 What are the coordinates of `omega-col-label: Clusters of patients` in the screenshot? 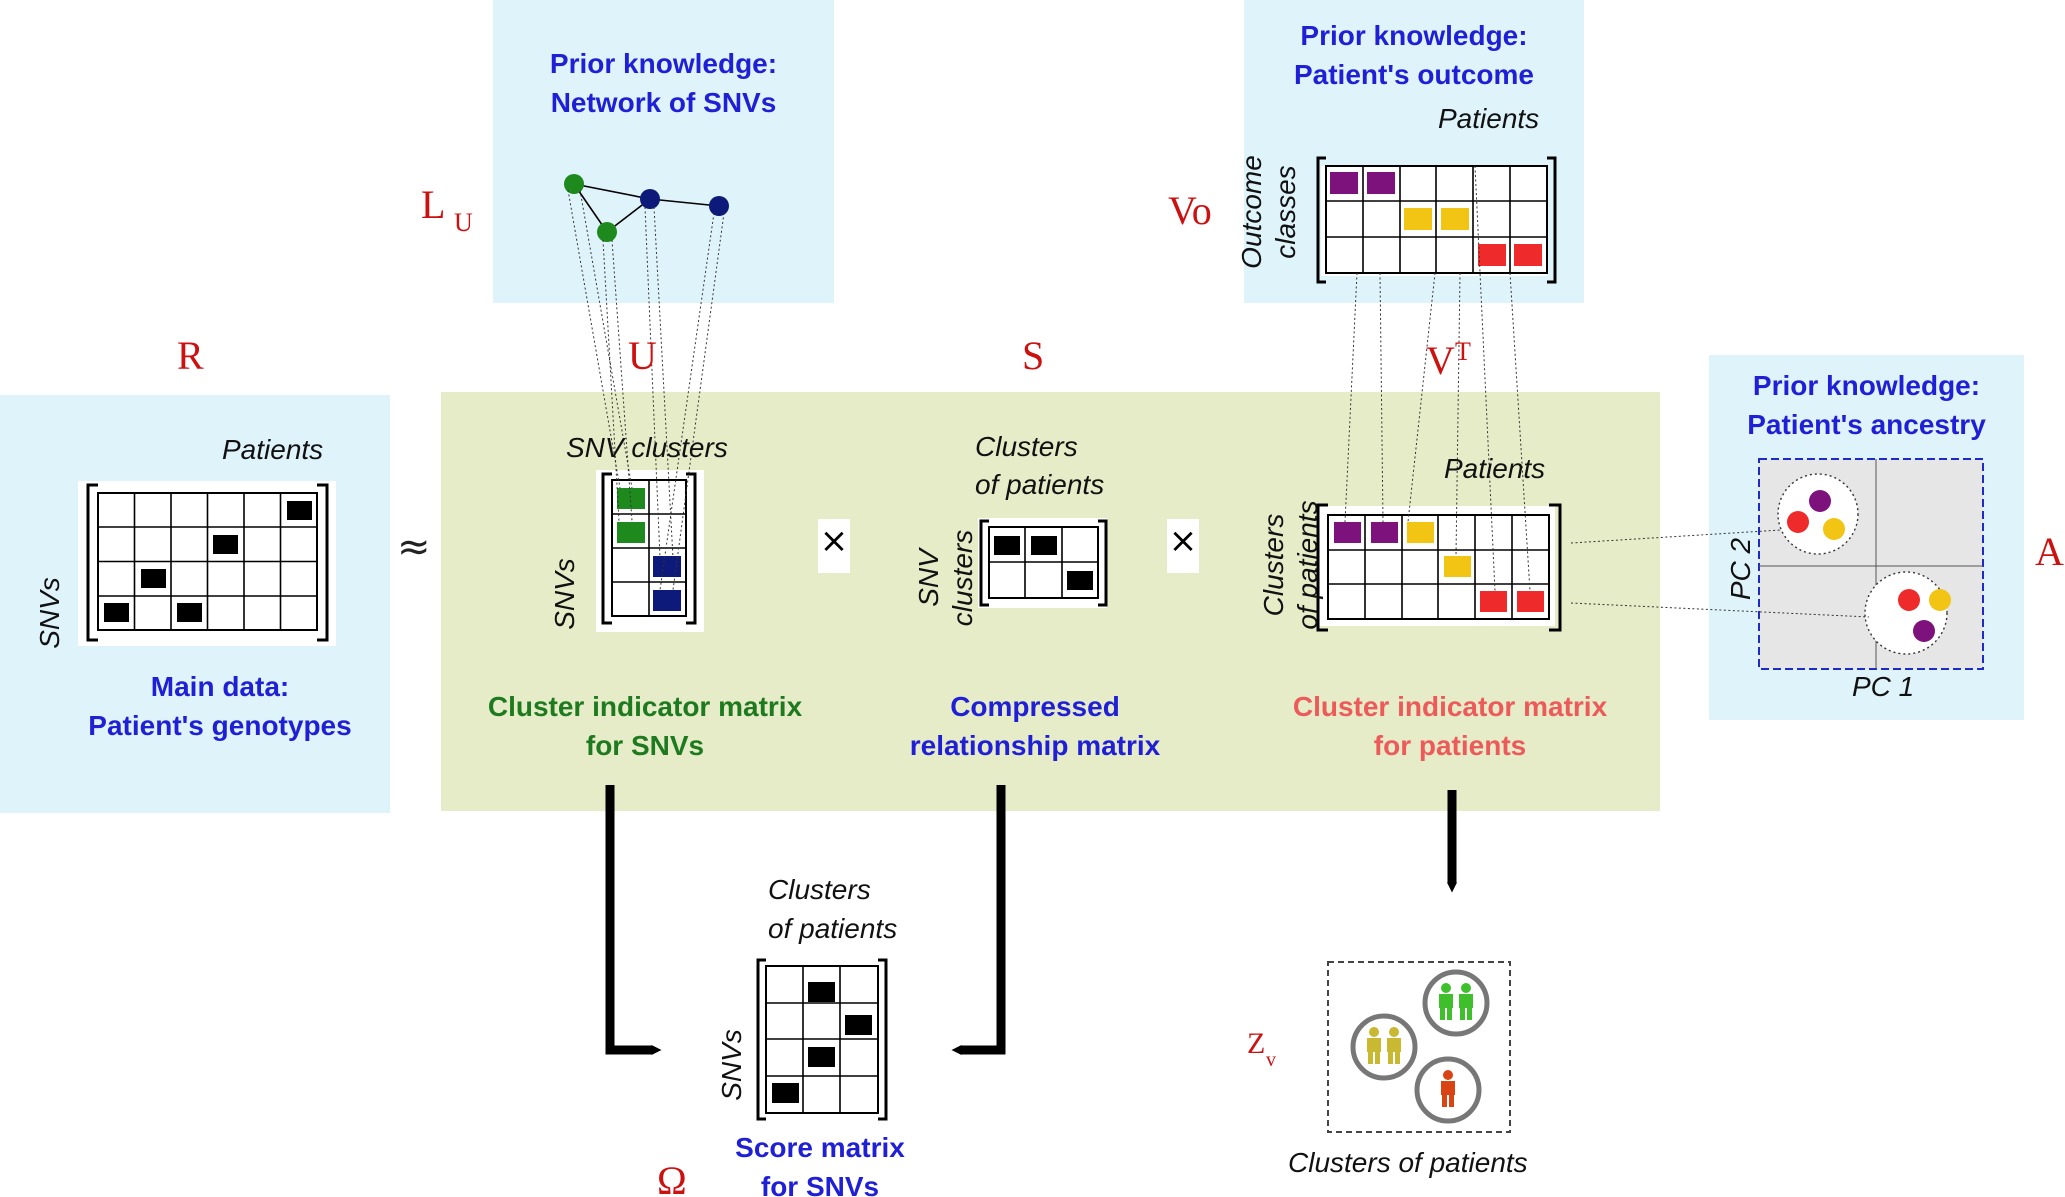 It's located at (833, 909).